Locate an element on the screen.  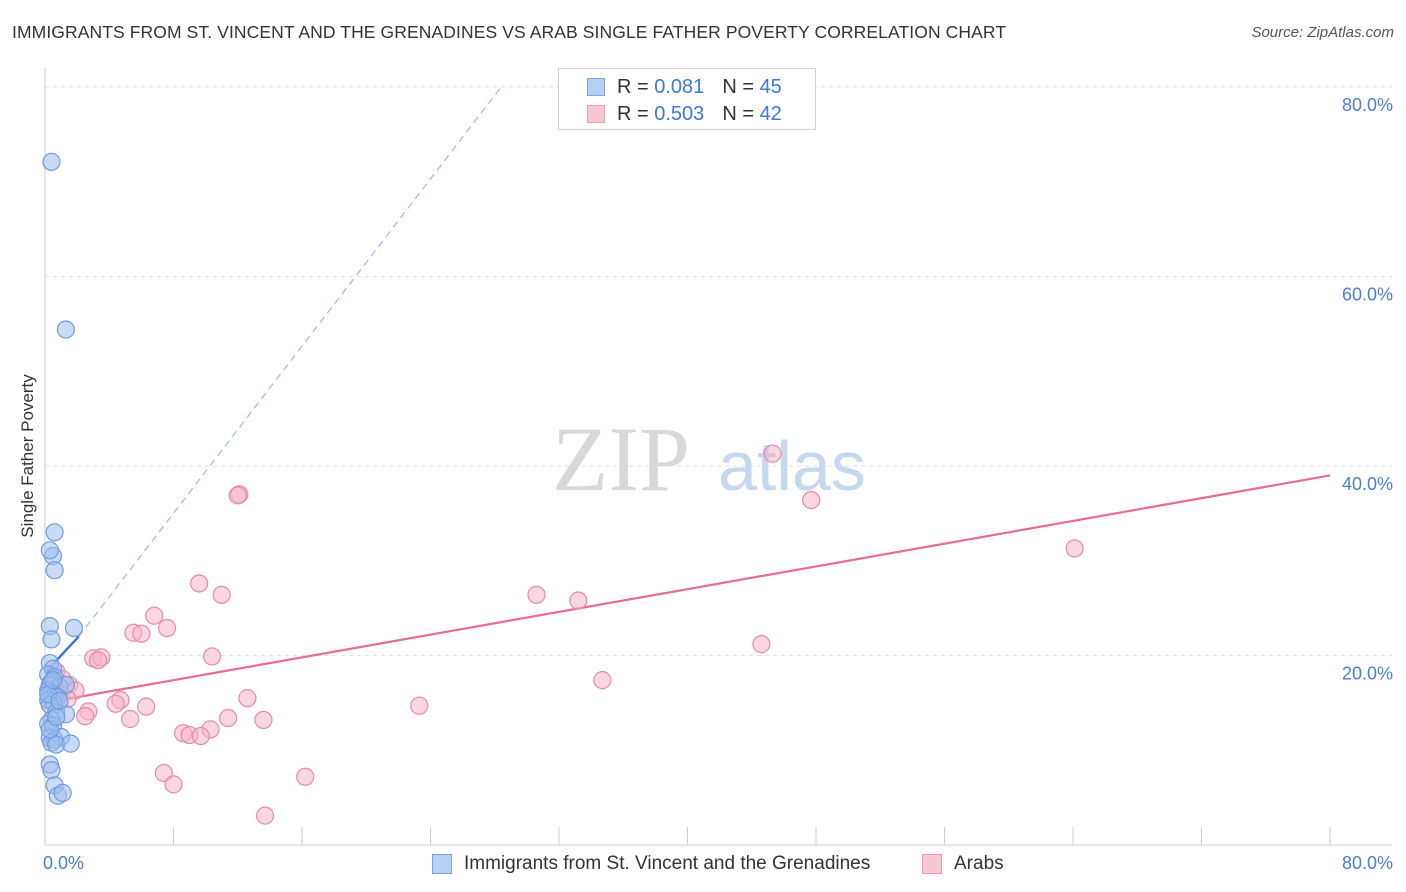
y-tick-label-60: 60.0% is located at coordinates (1367, 294).